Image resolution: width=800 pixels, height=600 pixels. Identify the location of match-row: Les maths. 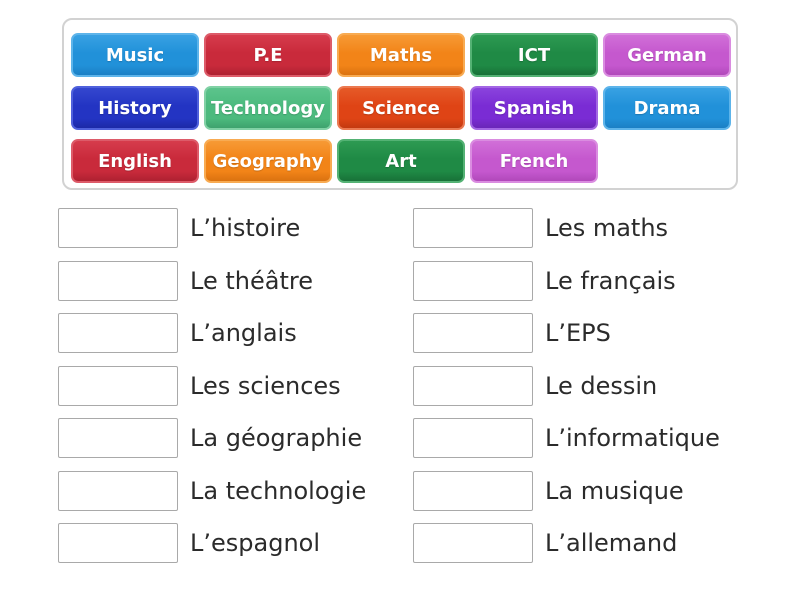
(566, 228).